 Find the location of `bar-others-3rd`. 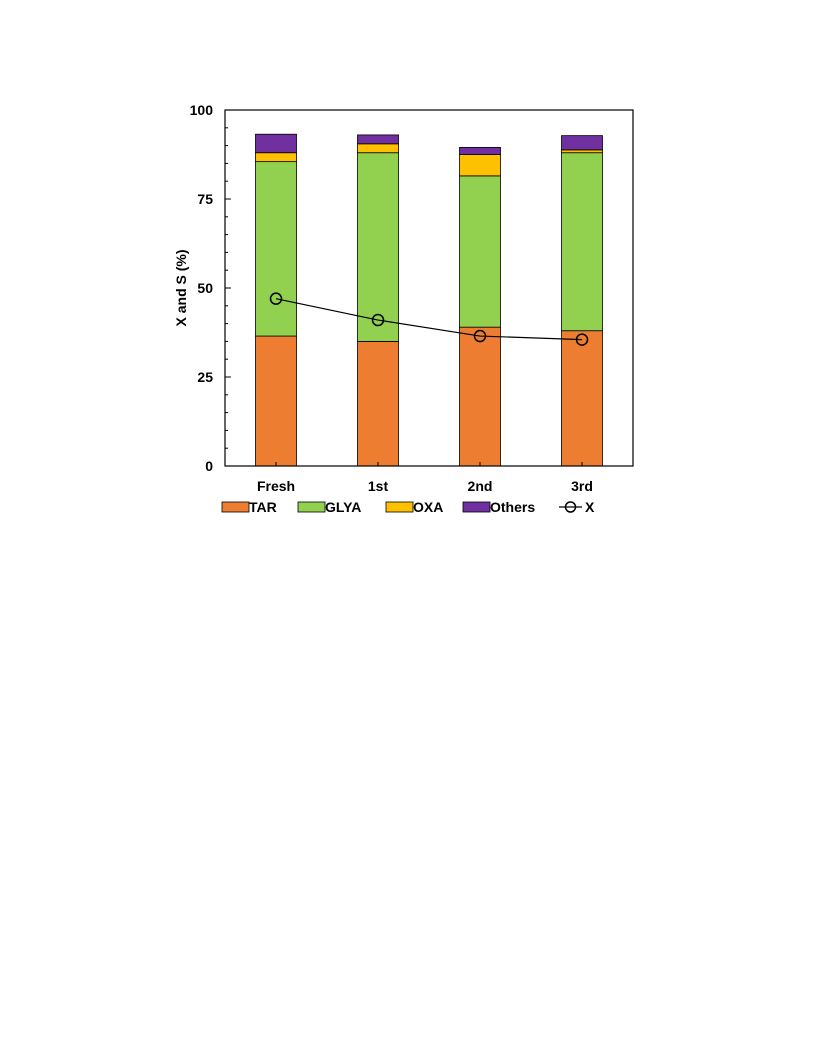

bar-others-3rd is located at coordinates (582, 143).